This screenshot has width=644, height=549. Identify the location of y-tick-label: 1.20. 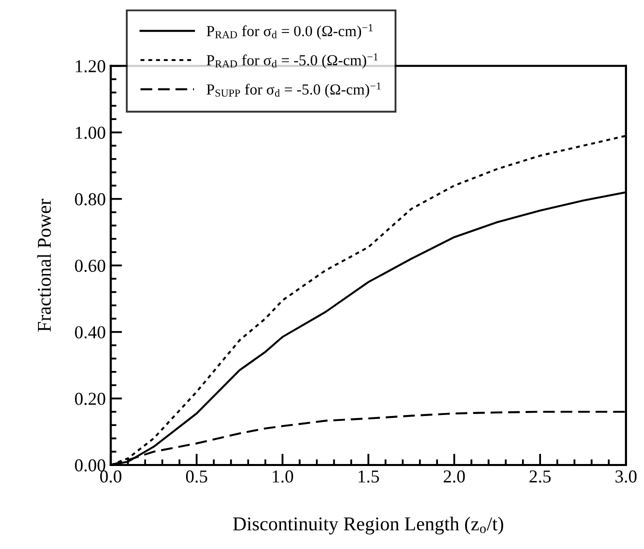
(91, 66).